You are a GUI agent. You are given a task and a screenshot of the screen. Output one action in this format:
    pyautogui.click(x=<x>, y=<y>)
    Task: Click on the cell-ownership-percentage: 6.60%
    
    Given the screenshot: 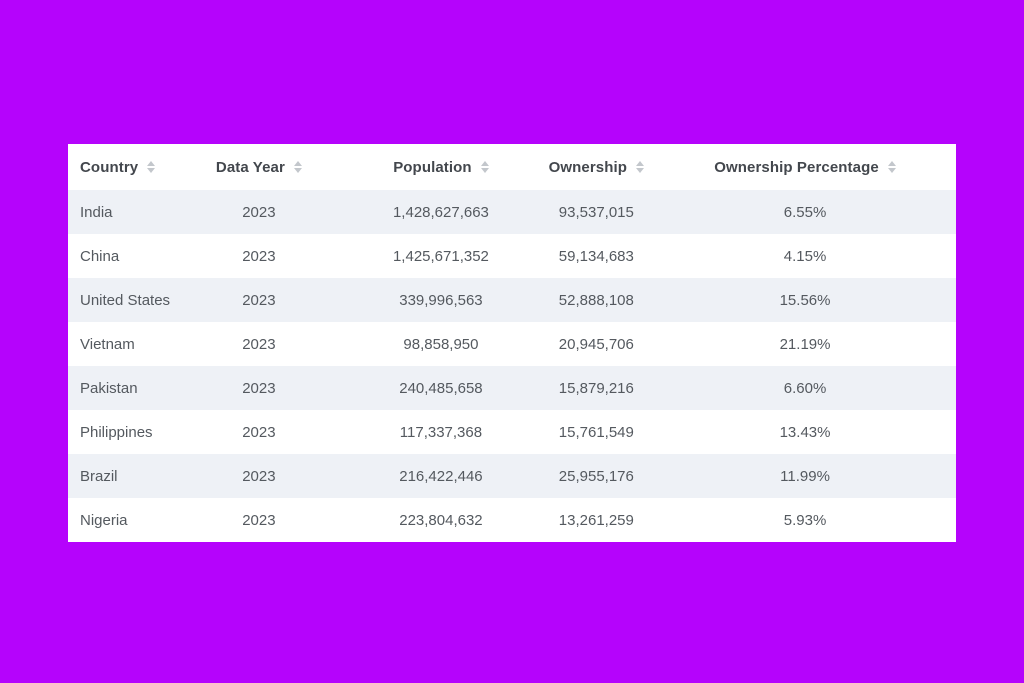 What is the action you would take?
    pyautogui.click(x=805, y=388)
    